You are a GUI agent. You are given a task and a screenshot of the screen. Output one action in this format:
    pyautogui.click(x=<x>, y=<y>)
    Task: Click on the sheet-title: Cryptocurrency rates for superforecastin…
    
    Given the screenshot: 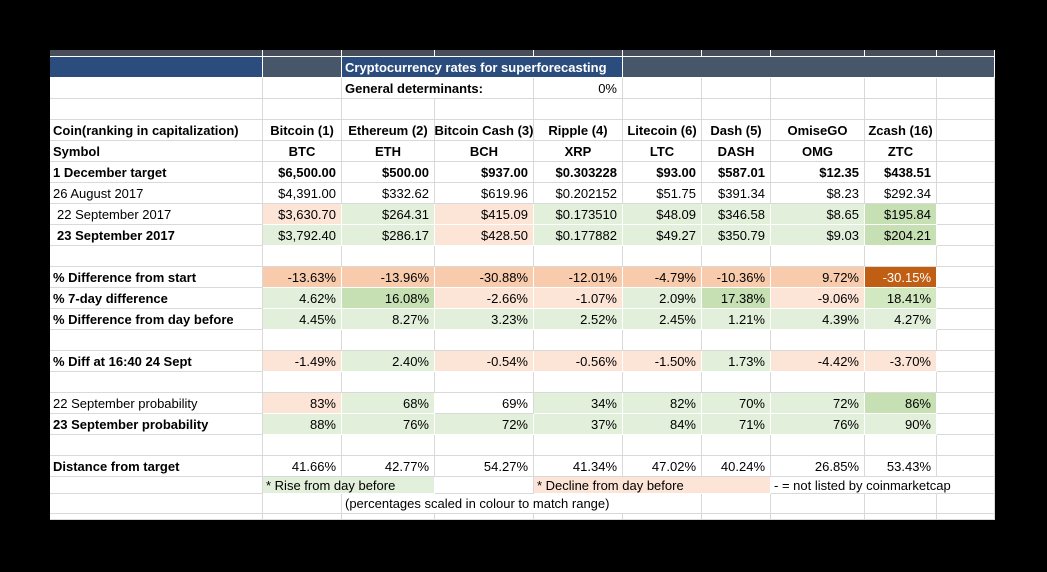 What is the action you would take?
    pyautogui.click(x=482, y=67)
    